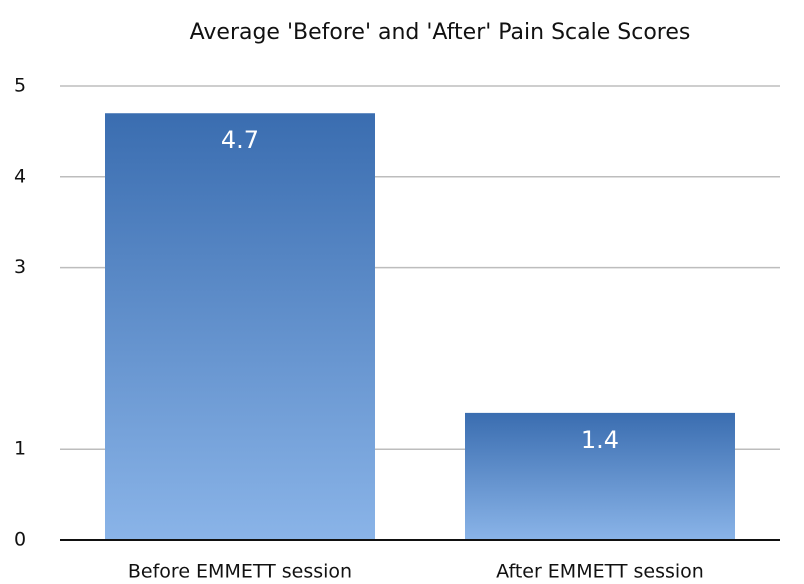 This screenshot has height=584, width=804. I want to click on data-label: 4.7, so click(240, 140).